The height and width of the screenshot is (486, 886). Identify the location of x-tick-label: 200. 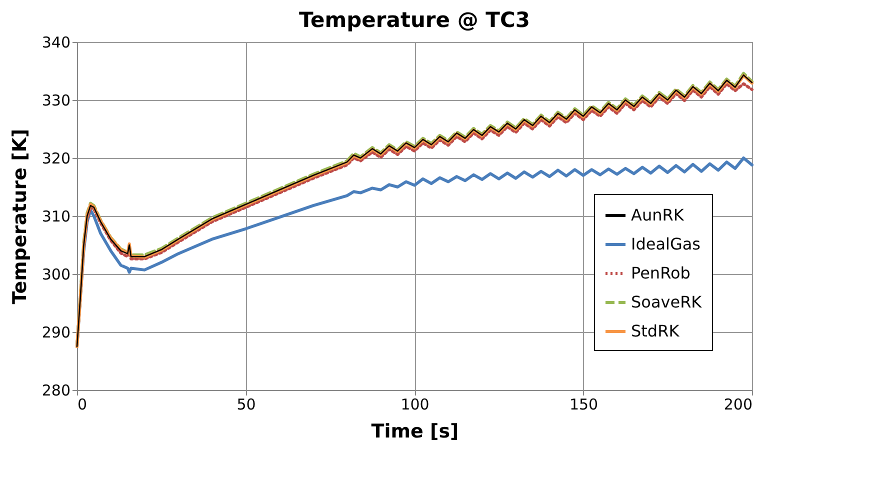
(738, 405).